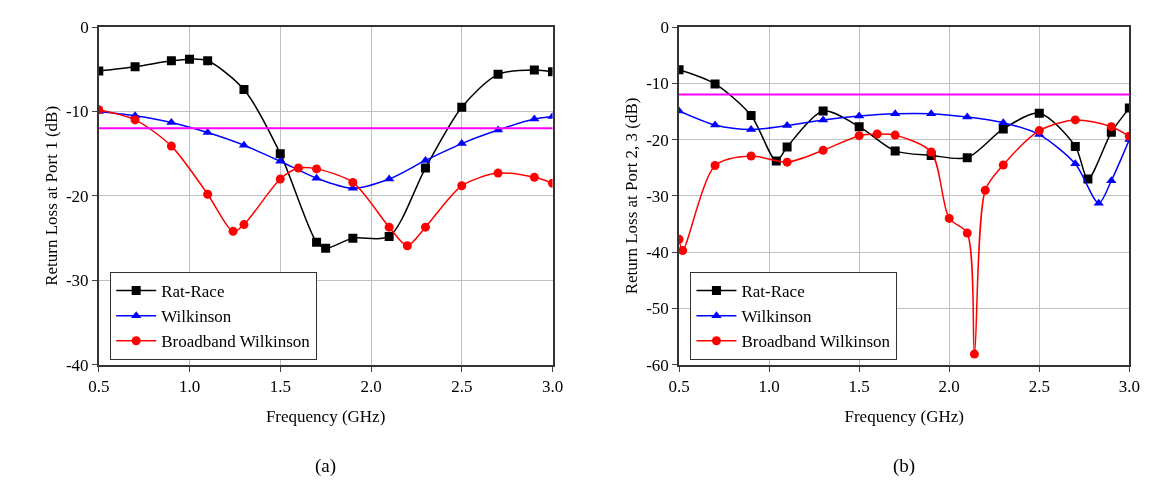  What do you see at coordinates (657, 309) in the screenshot?
I see `y-tick-label: -50` at bounding box center [657, 309].